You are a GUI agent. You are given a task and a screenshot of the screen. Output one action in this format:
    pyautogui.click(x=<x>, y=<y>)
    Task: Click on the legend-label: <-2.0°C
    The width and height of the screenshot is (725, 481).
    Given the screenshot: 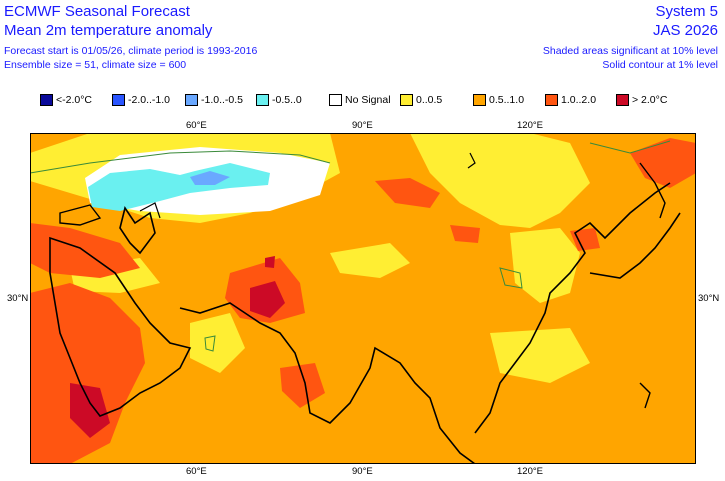 What is the action you would take?
    pyautogui.click(x=74, y=100)
    